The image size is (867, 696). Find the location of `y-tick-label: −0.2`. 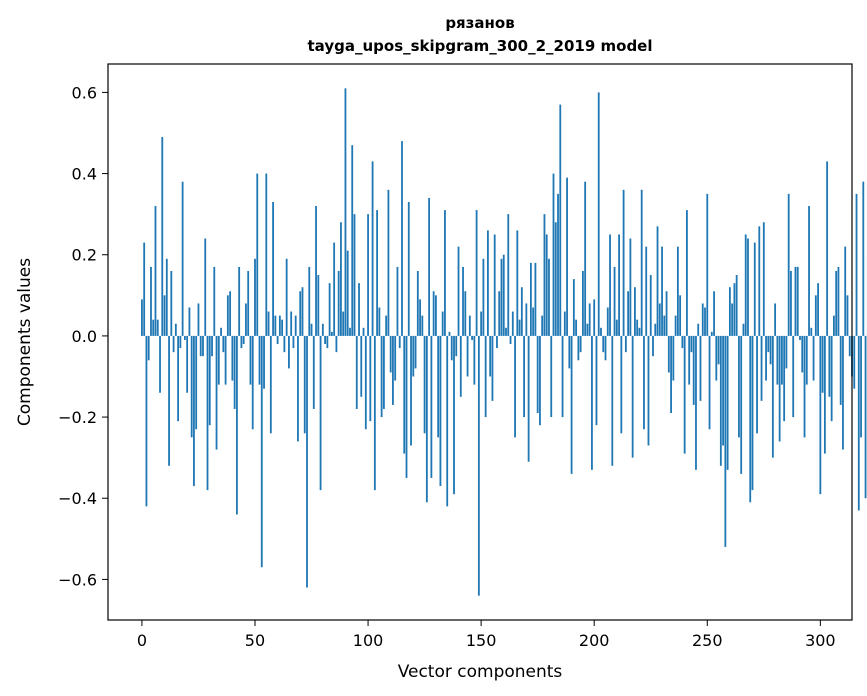

y-tick-label: −0.2 is located at coordinates (77, 417).